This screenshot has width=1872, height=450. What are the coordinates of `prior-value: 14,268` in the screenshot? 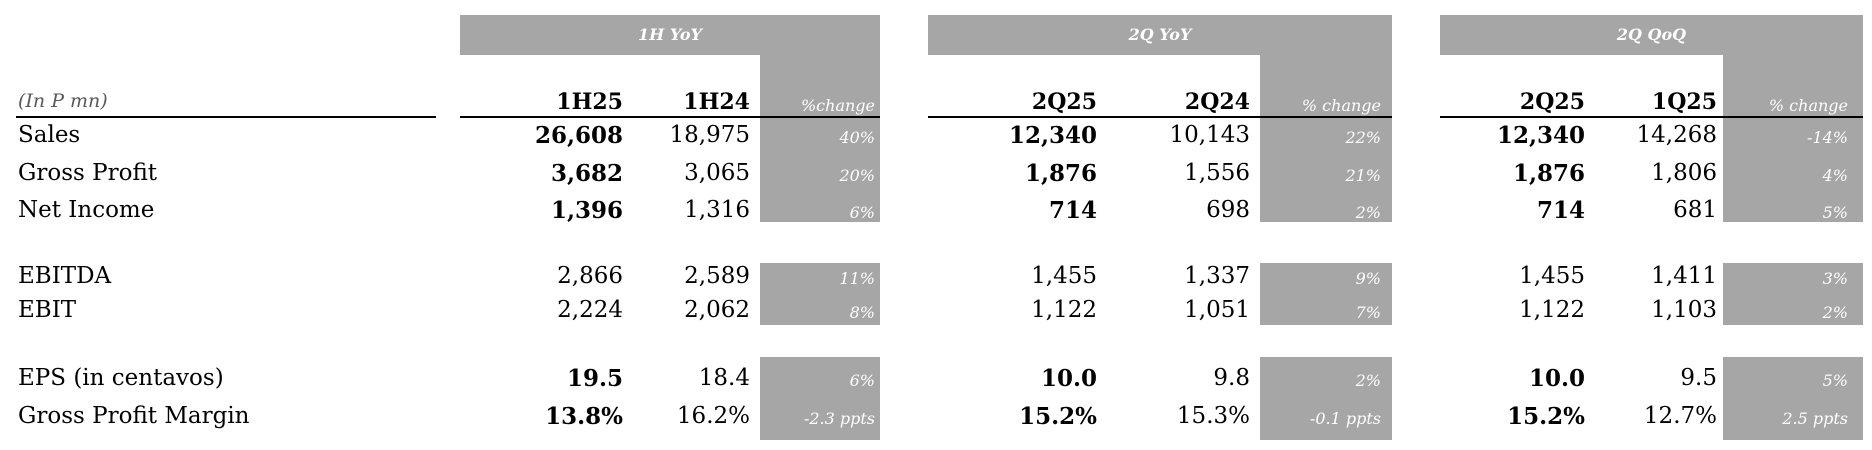 It's located at (1676, 135).